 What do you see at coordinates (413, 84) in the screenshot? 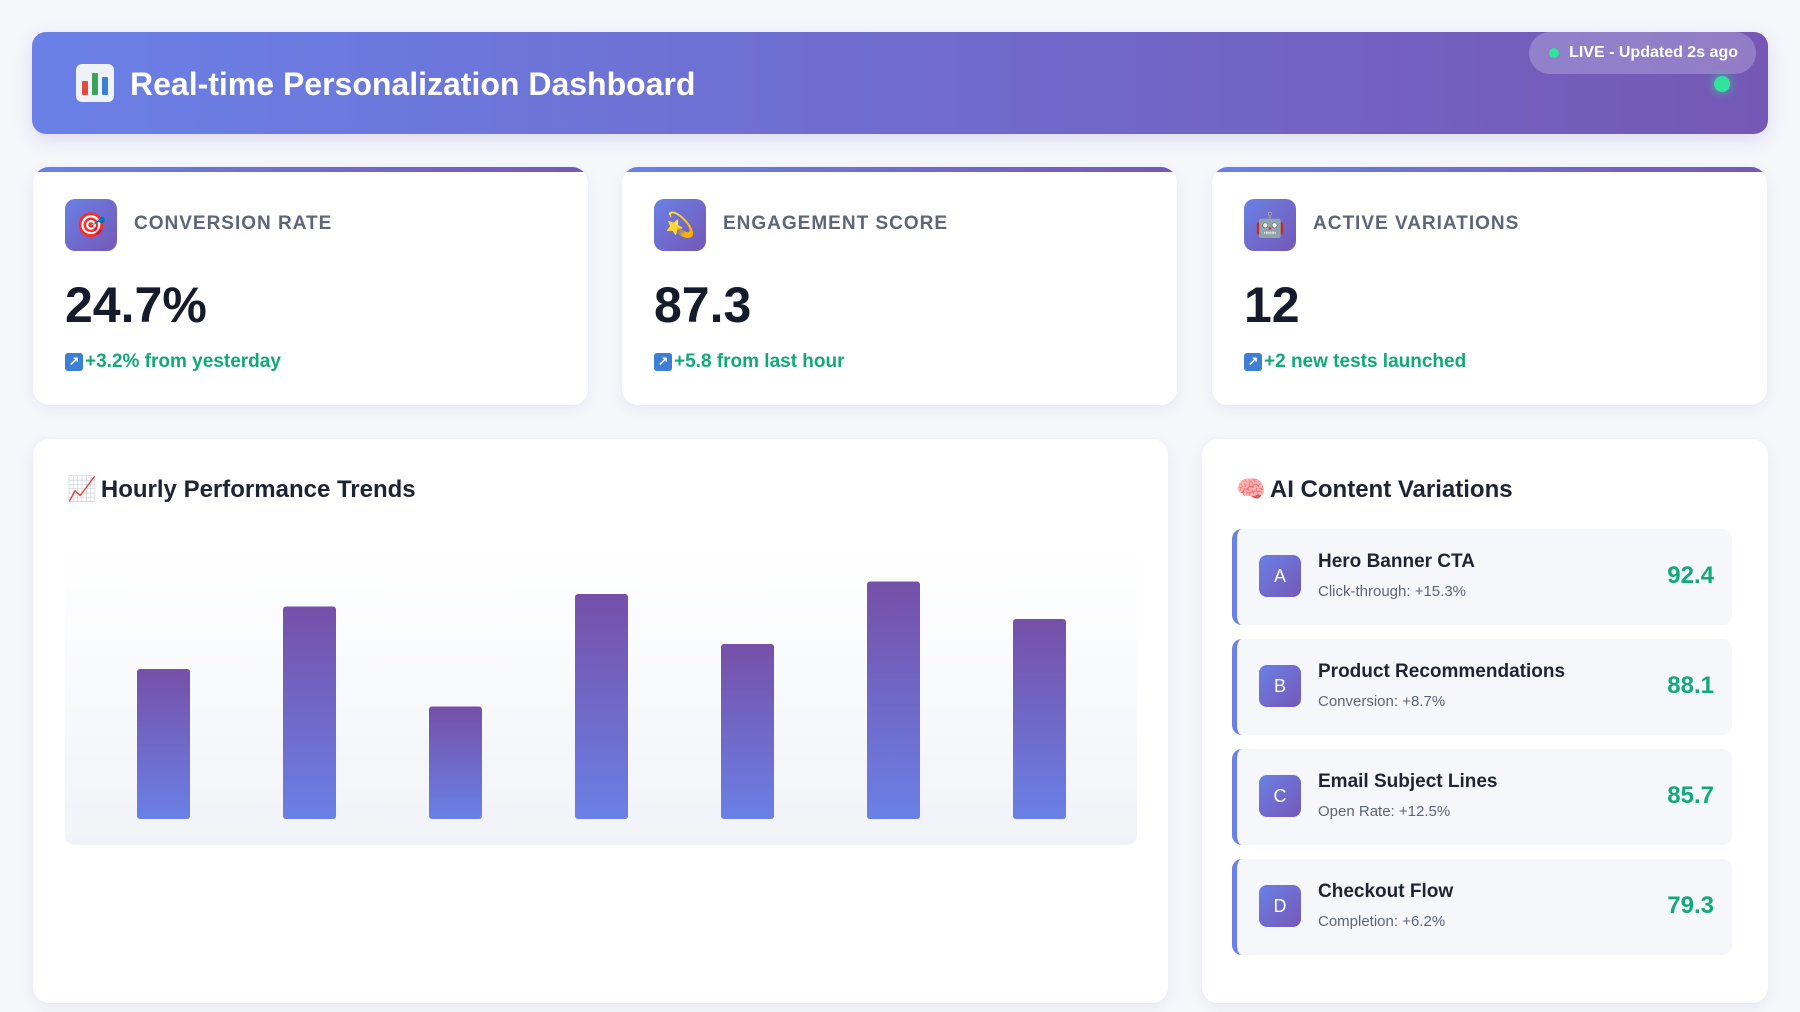
I see `page-title: Real-time Personalization Dashboard` at bounding box center [413, 84].